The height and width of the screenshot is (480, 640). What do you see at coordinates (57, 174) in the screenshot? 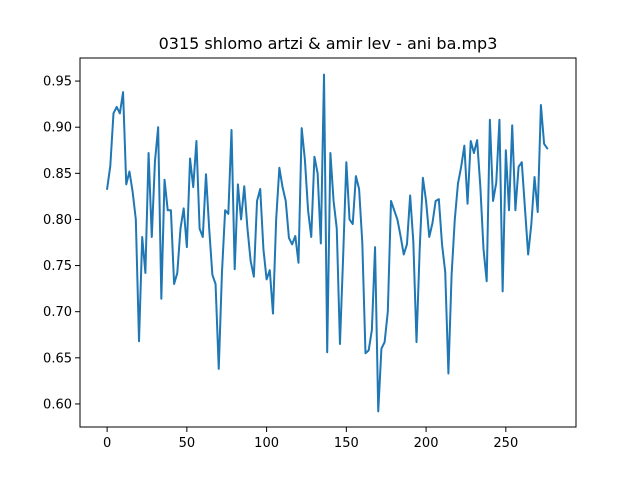
I see `y-tick-label: 0.85` at bounding box center [57, 174].